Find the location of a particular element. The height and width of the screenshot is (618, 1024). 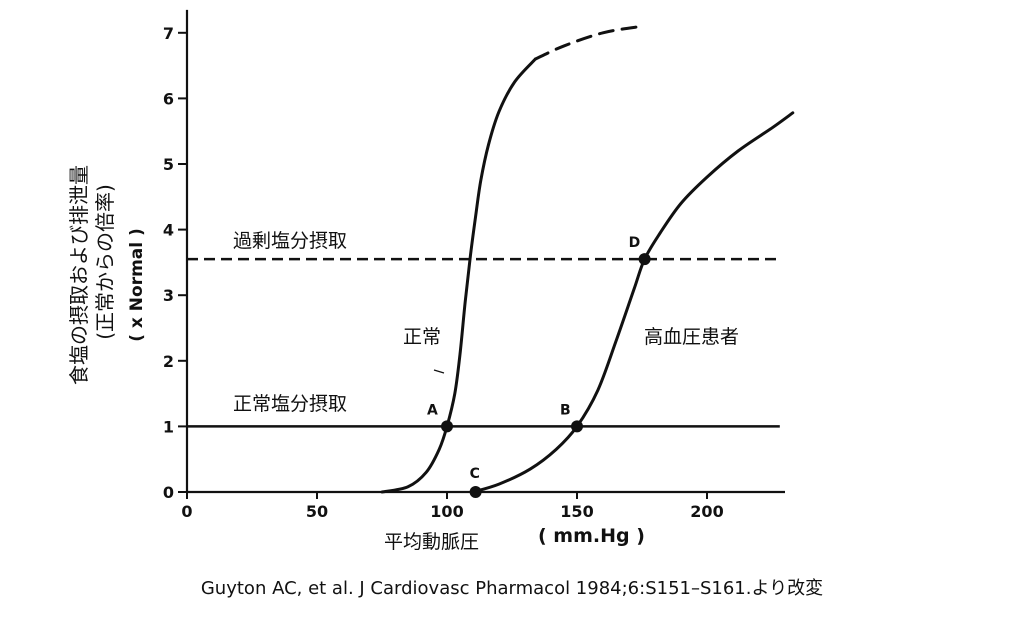

hypertensive-curve-label: 高血圧患者 is located at coordinates (691, 337).